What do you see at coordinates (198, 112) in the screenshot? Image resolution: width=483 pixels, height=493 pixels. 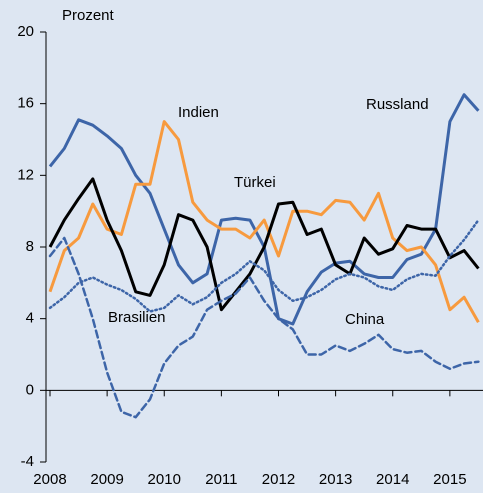 I see `series-label: Indien` at bounding box center [198, 112].